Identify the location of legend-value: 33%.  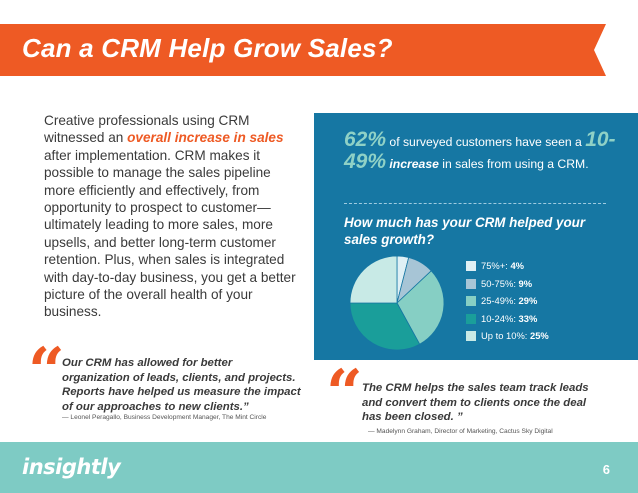
(528, 318).